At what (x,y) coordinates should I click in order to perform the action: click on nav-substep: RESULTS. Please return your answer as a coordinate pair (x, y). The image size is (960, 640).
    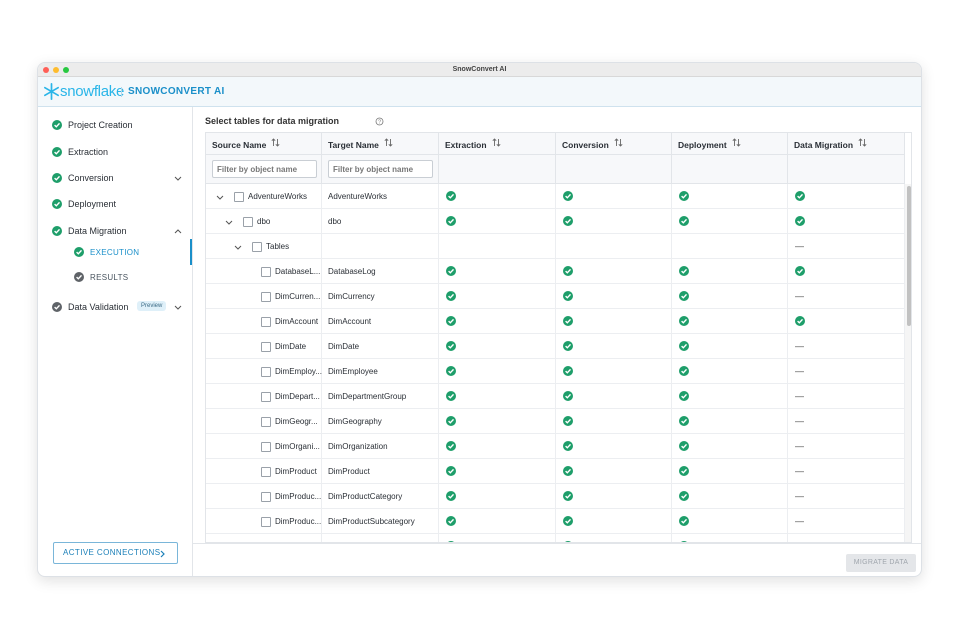
    Looking at the image, I should click on (115, 278).